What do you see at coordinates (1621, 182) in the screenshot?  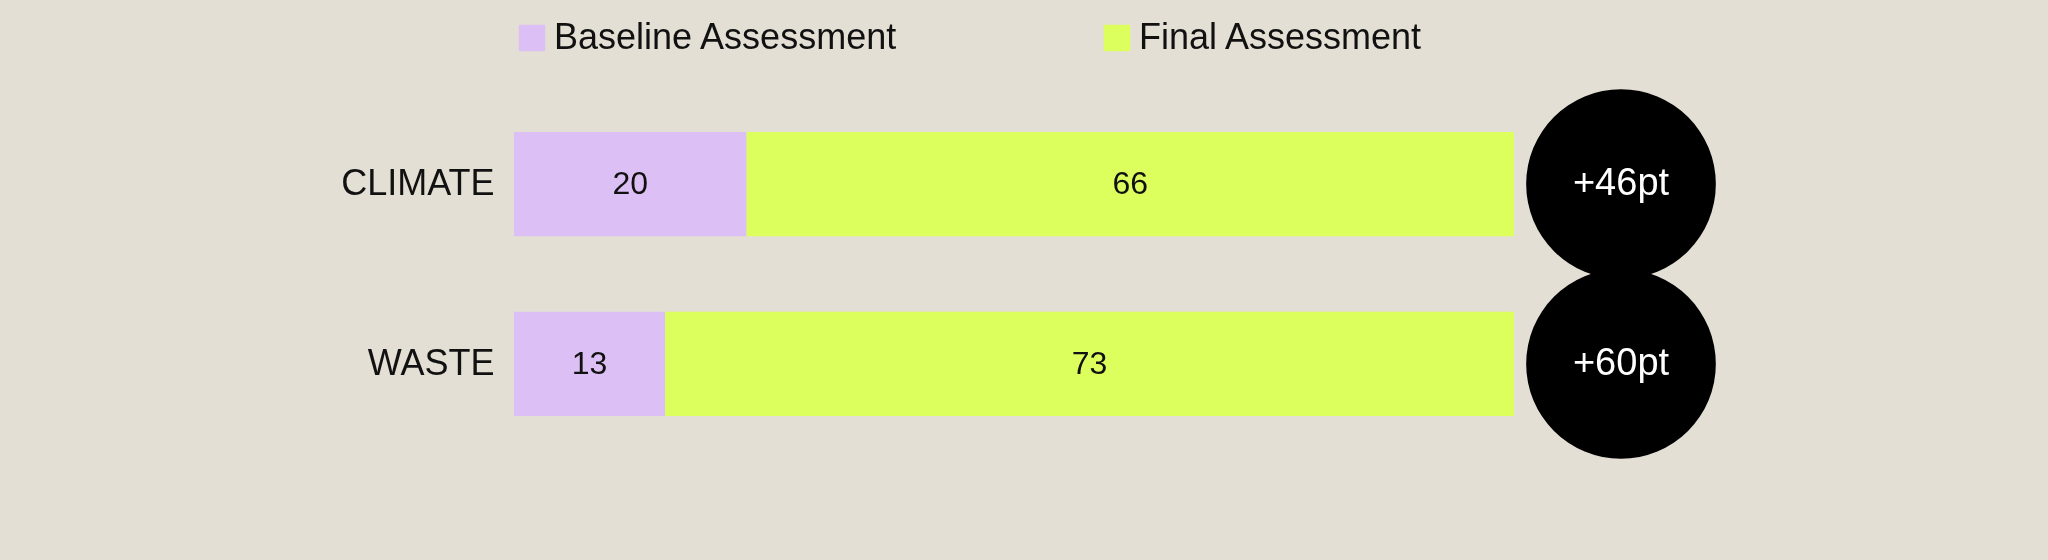 I see `annotation: +46pt` at bounding box center [1621, 182].